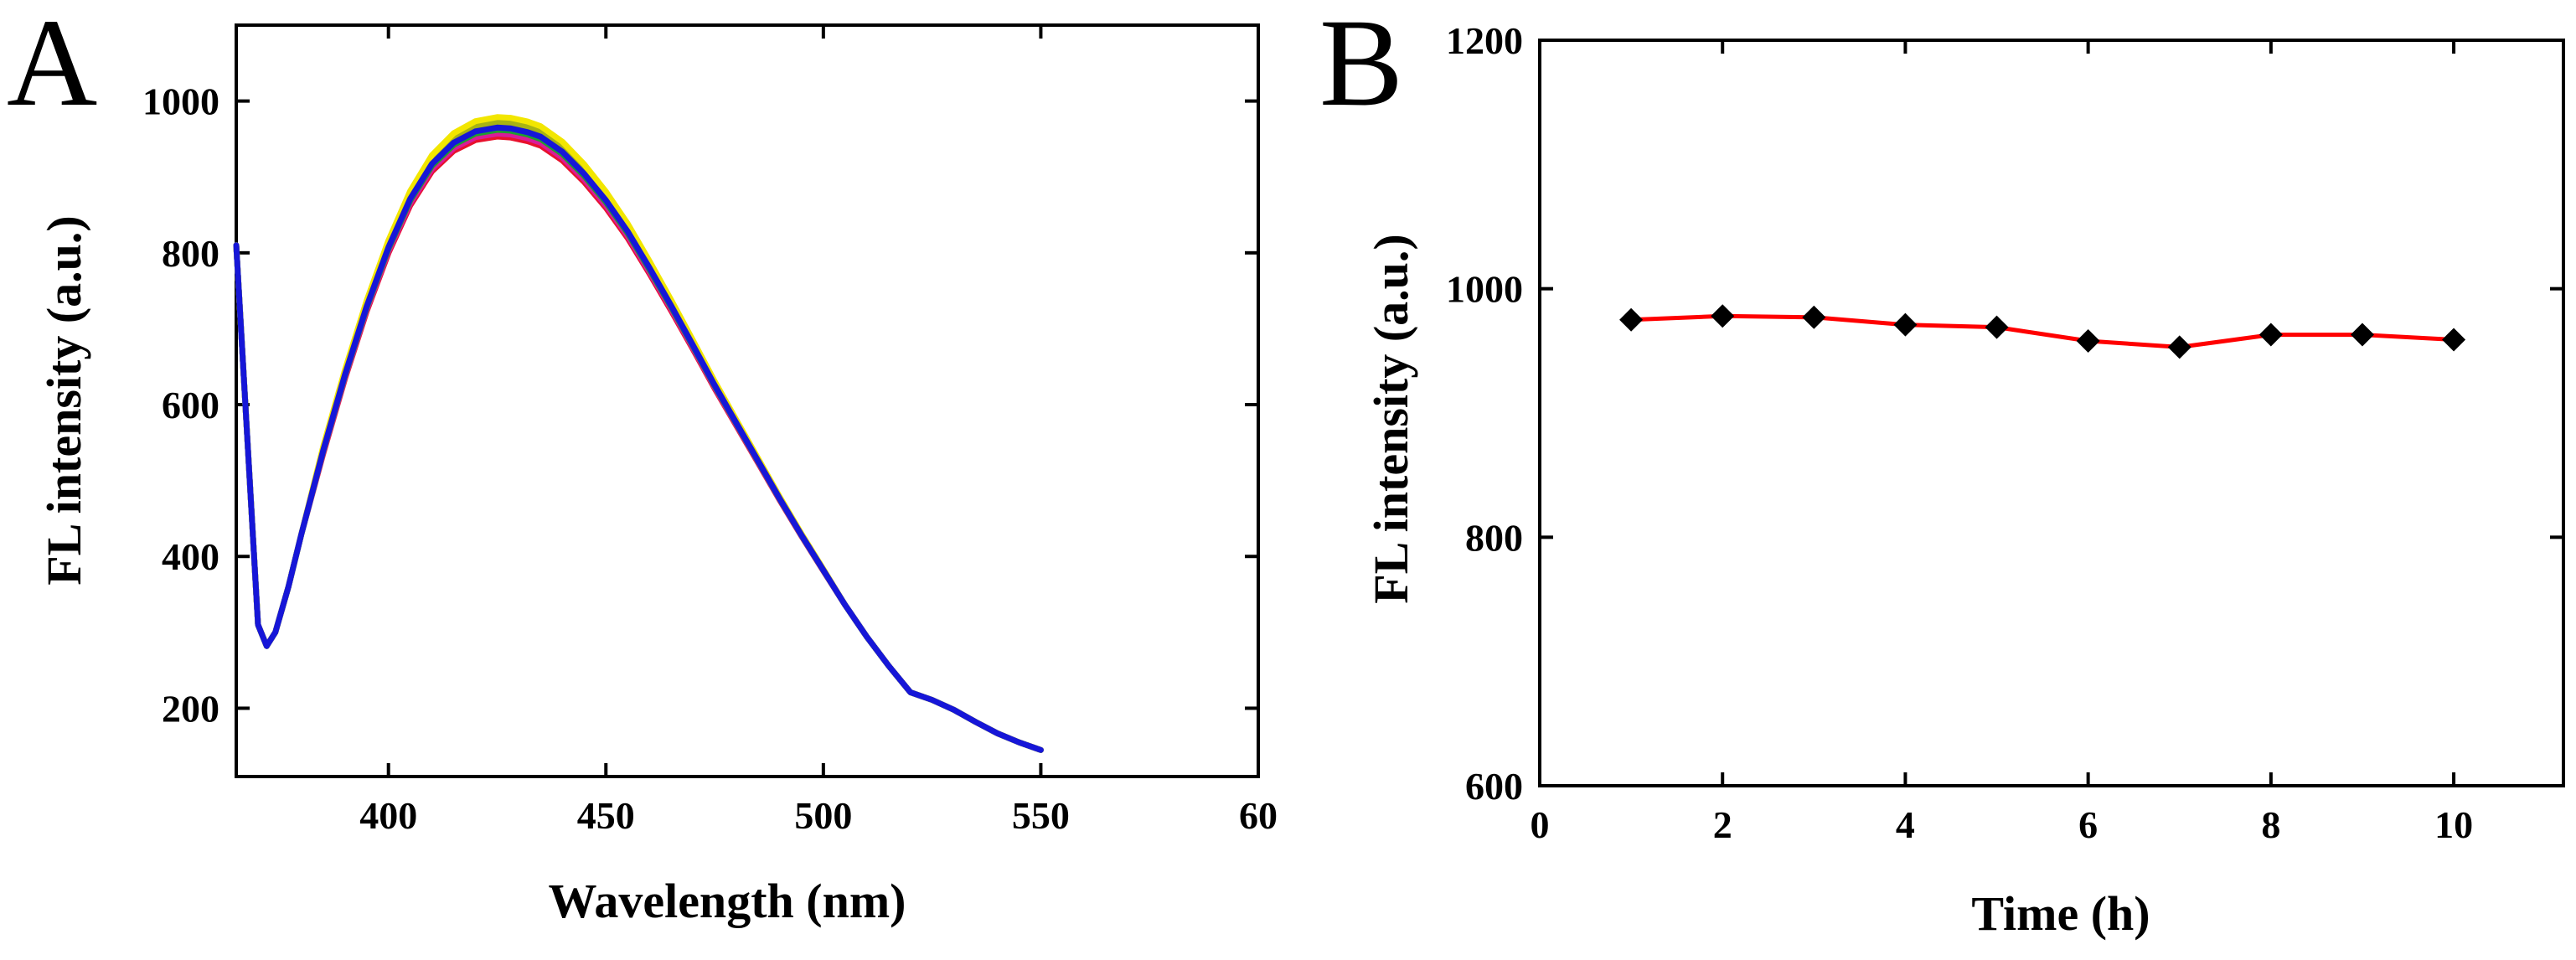 This screenshot has width=2576, height=960. I want to click on panel-a-x-tick-label: 450, so click(606, 815).